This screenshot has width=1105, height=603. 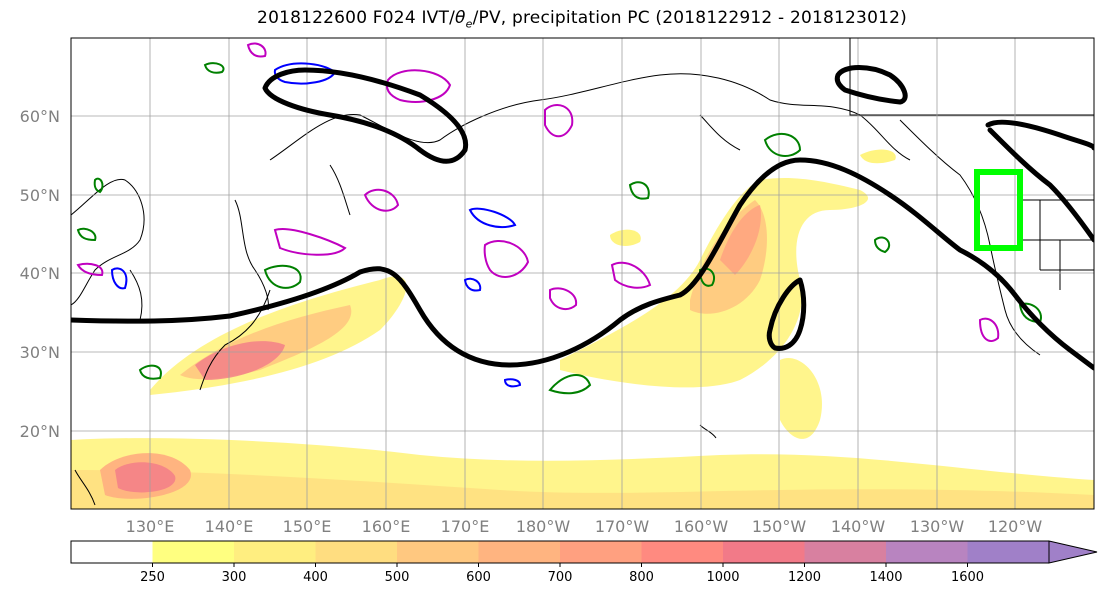 I want to click on target-region-box, so click(x=998, y=210).